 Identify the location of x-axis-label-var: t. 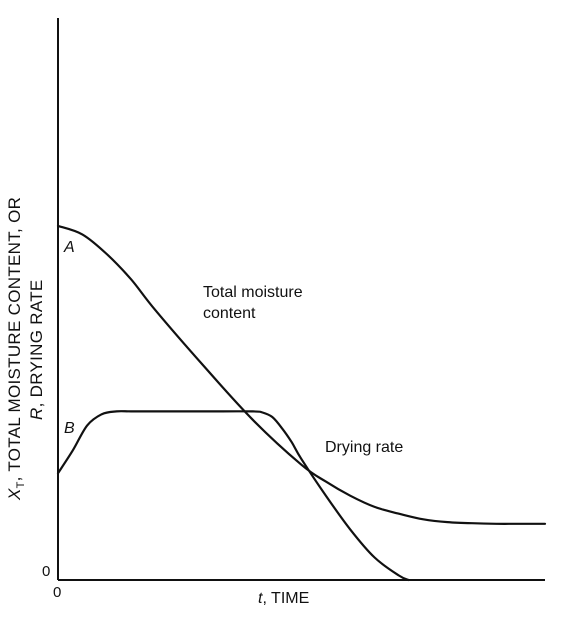
(260, 598).